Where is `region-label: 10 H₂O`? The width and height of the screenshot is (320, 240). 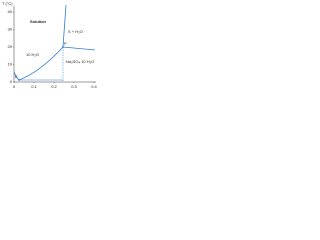 region-label: 10 H₂O is located at coordinates (32, 54).